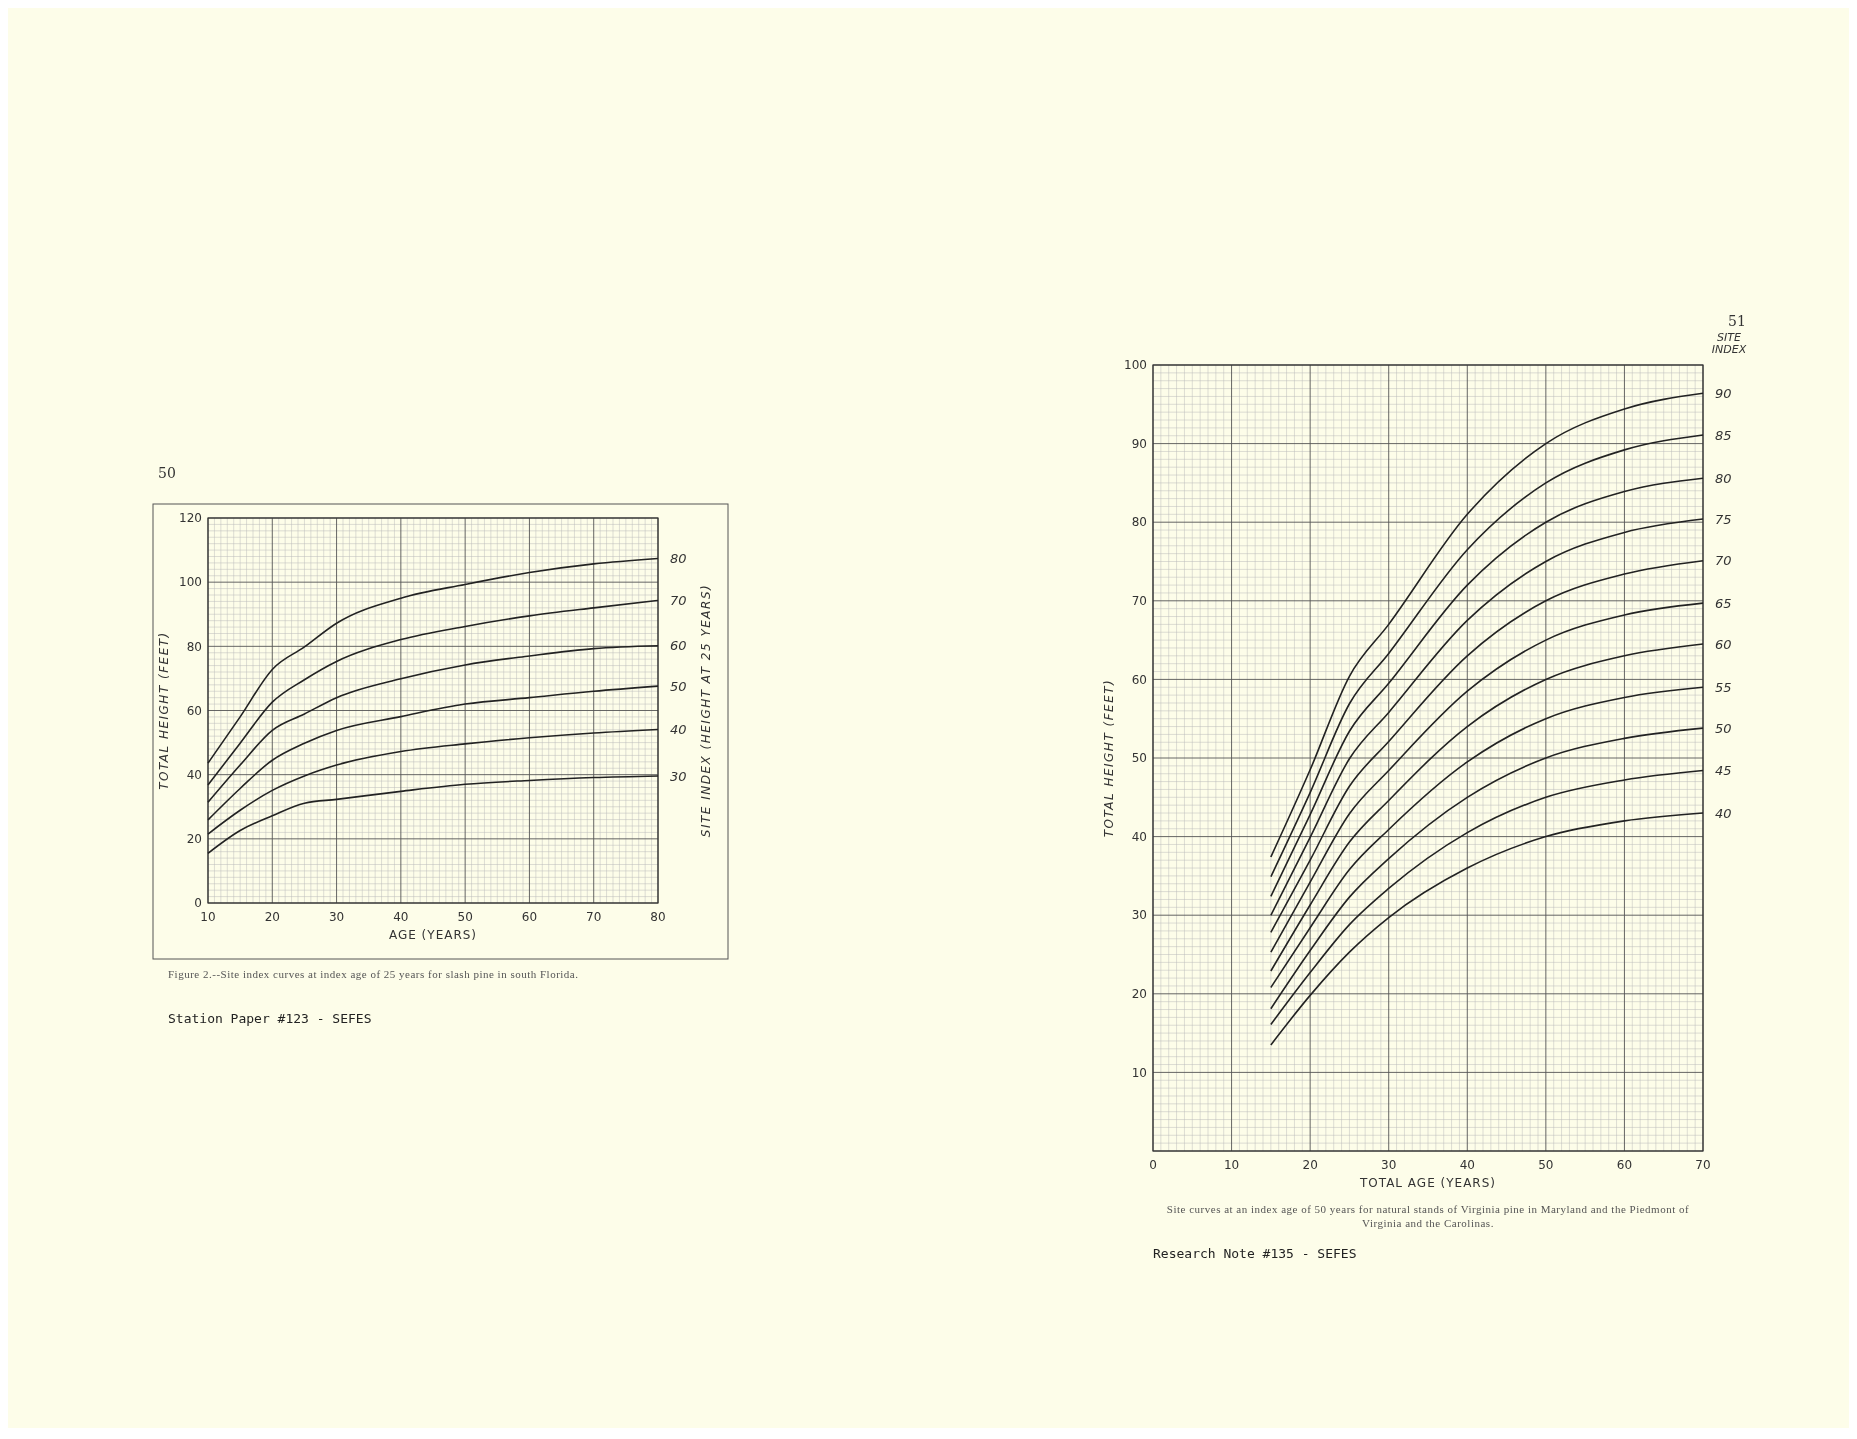  Describe the element at coordinates (1723, 771) in the screenshot. I see `series-label: 45` at that location.